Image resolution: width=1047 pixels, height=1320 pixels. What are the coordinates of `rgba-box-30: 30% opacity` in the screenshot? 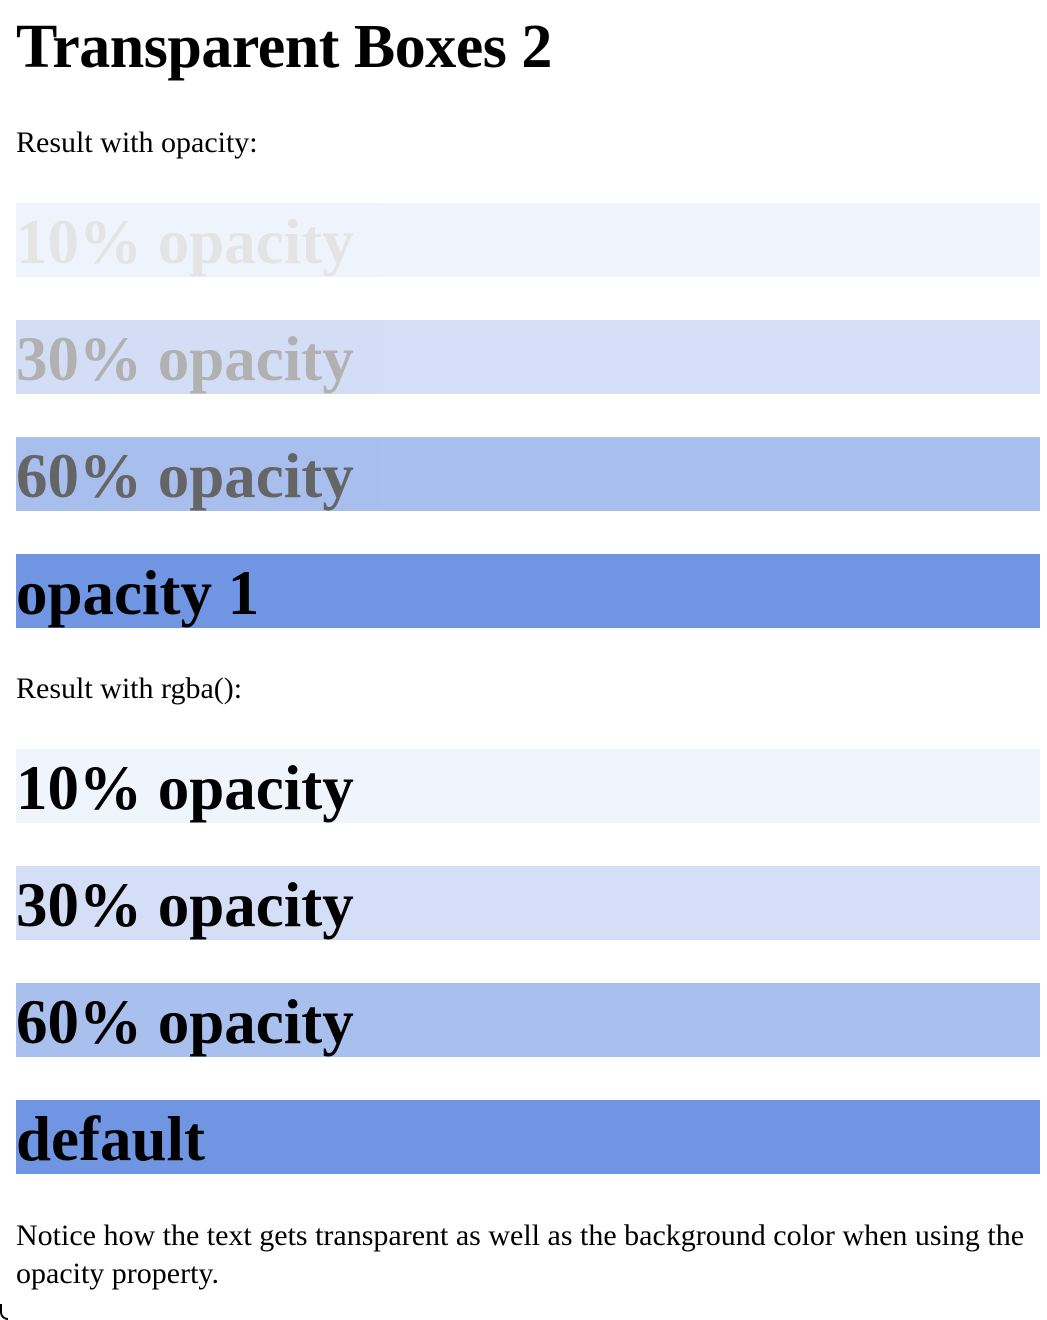 It's located at (528, 903).